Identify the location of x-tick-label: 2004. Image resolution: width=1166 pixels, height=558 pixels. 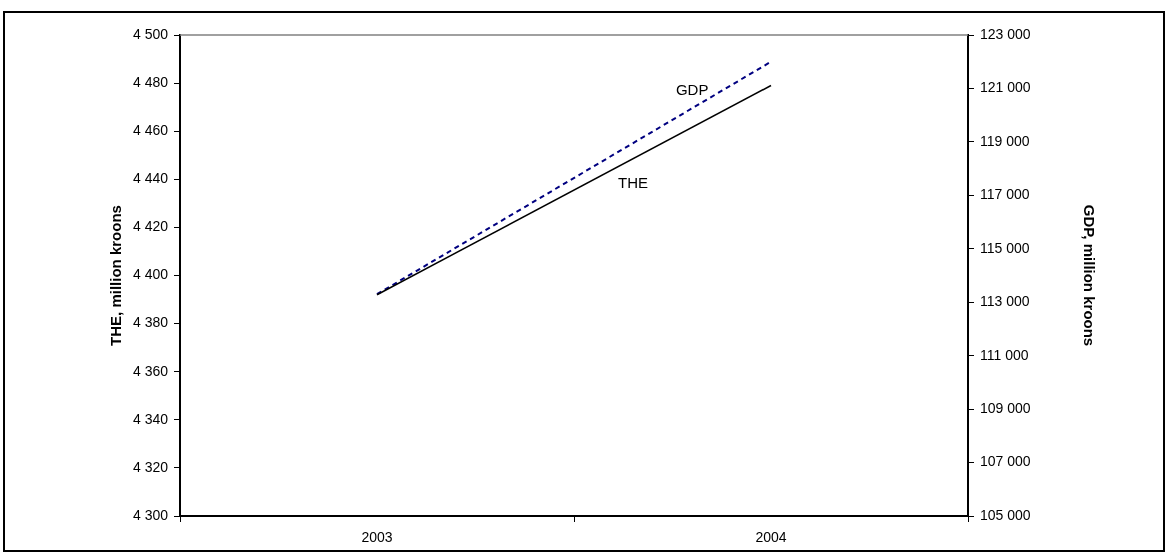
(771, 537).